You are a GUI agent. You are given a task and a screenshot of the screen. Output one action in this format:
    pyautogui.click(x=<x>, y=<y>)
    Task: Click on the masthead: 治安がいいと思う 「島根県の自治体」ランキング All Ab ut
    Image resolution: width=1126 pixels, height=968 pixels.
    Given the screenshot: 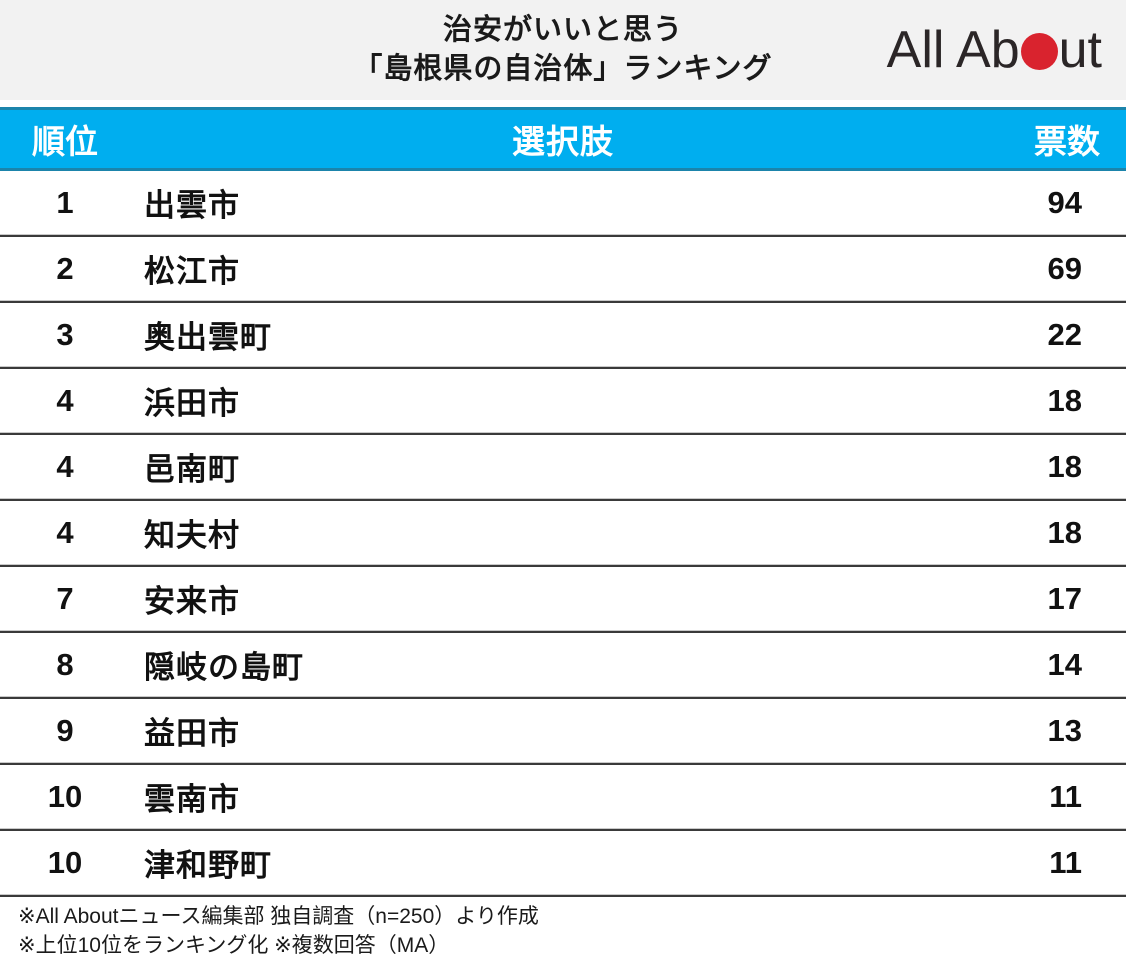 What is the action you would take?
    pyautogui.click(x=563, y=50)
    